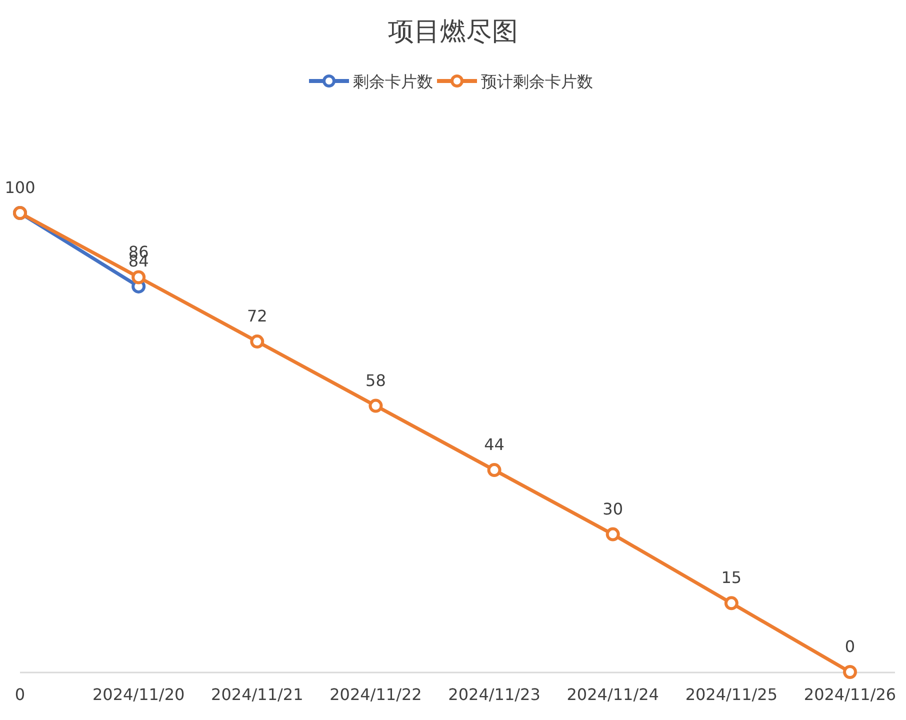  I want to click on x-tick-label: 2024/11/24, so click(612, 694).